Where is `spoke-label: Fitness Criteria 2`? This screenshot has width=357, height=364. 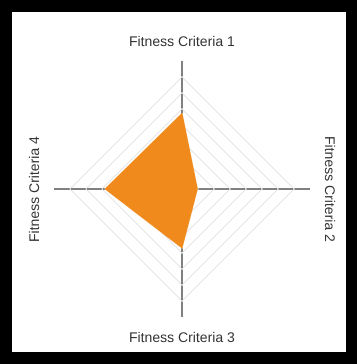 spoke-label: Fitness Criteria 2 is located at coordinates (330, 189).